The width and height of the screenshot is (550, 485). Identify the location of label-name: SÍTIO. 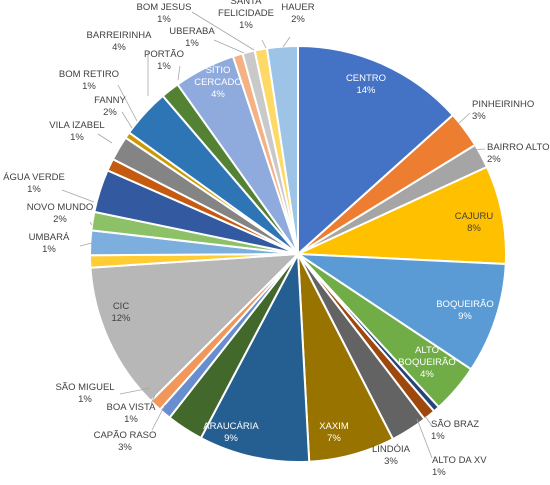
(218, 70).